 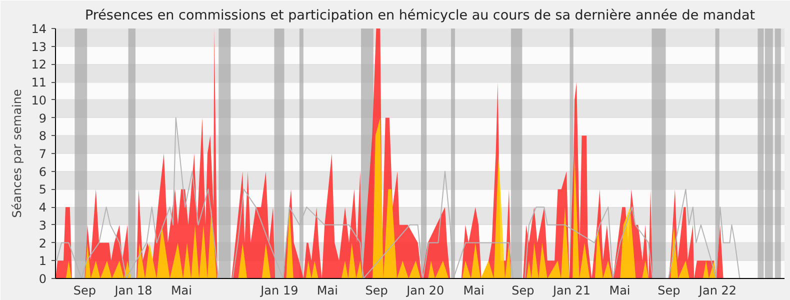 I want to click on y-tick-label: 8, so click(x=42, y=136).